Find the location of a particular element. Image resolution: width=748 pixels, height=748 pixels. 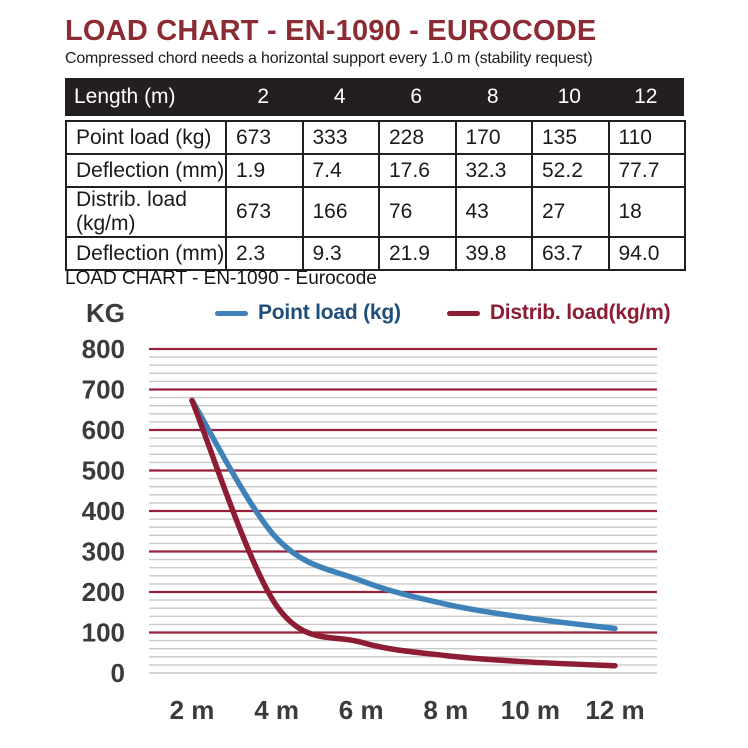

table-row: Point load (kg) 673 333 228 170 135 110 is located at coordinates (375, 137).